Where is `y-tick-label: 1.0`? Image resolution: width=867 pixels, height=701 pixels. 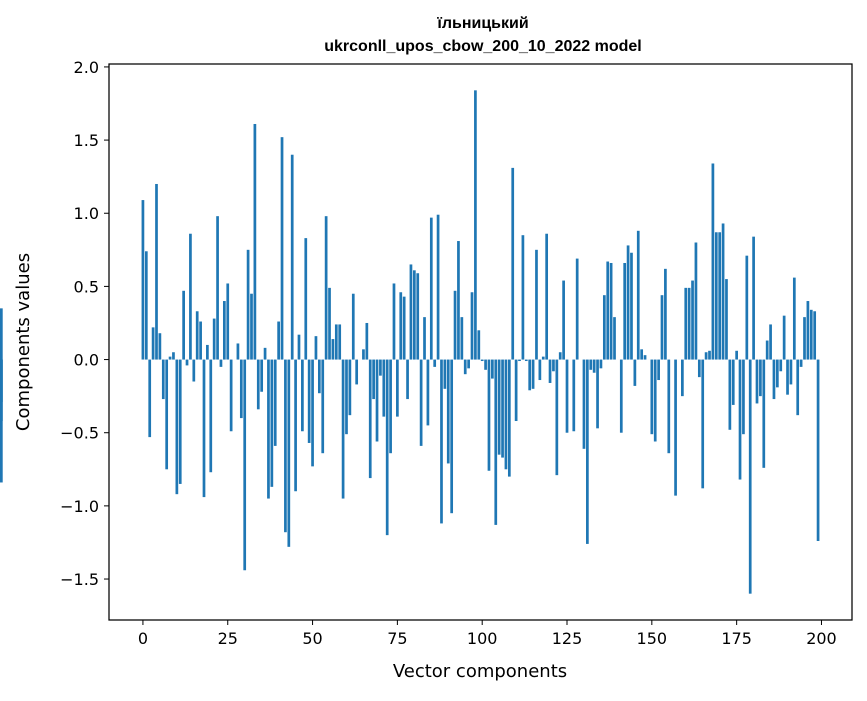
y-tick-label: 1.0 is located at coordinates (86, 213).